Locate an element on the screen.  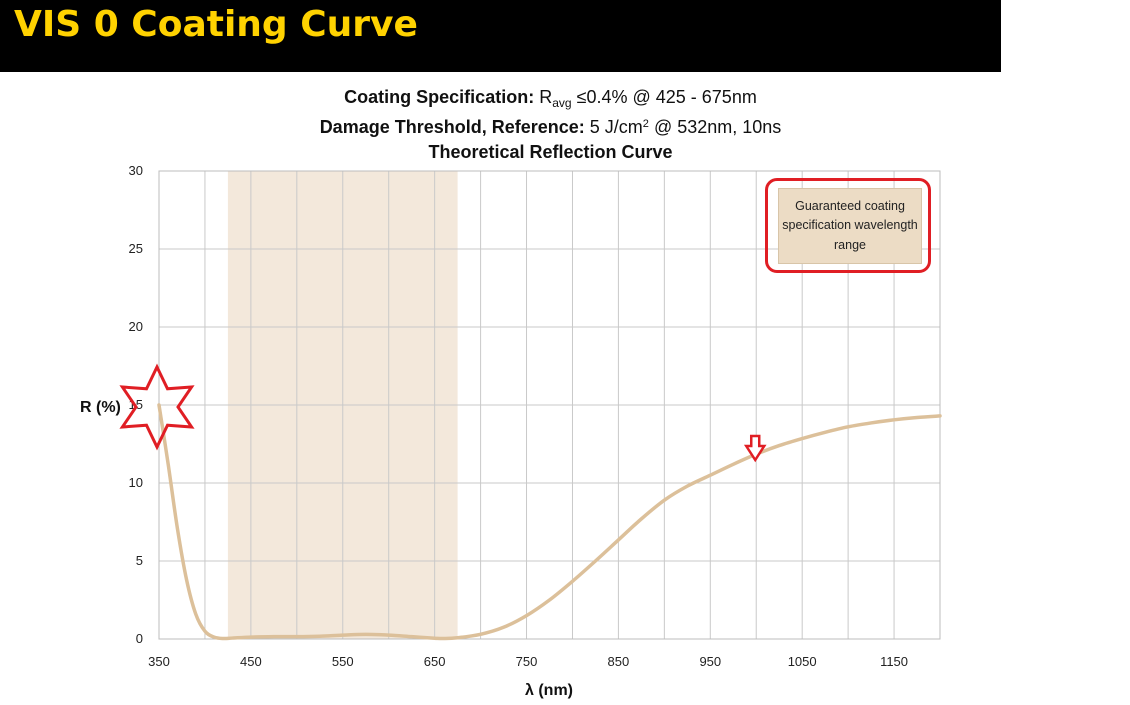
star-annotation-icon is located at coordinates (157, 407).